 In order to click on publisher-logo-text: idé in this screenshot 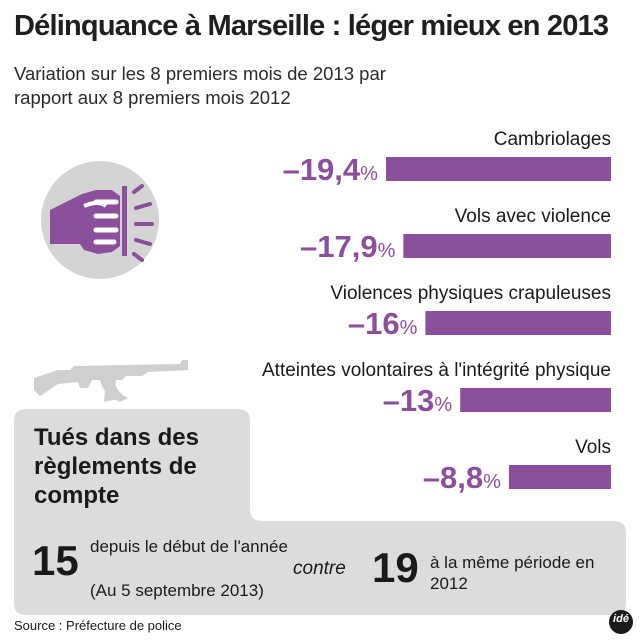, I will do `click(621, 619)`.